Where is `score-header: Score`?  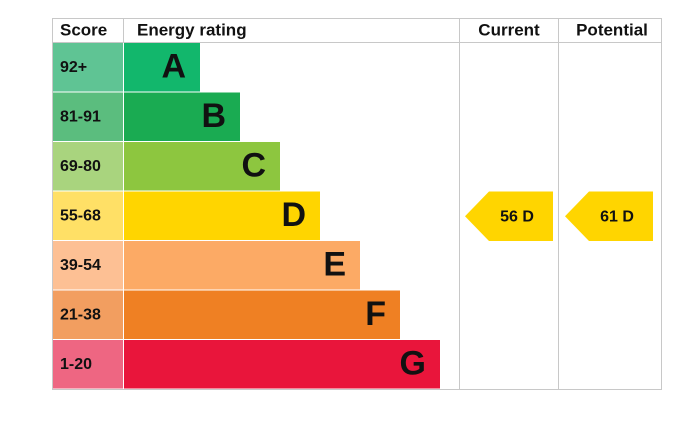 score-header: Score is located at coordinates (83, 29).